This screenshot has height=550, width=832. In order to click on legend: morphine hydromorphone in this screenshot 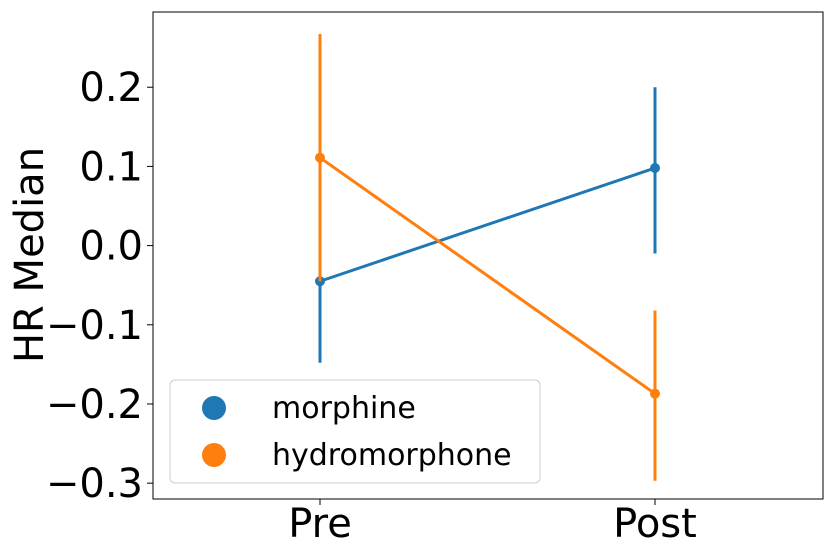, I will do `click(355, 431)`.